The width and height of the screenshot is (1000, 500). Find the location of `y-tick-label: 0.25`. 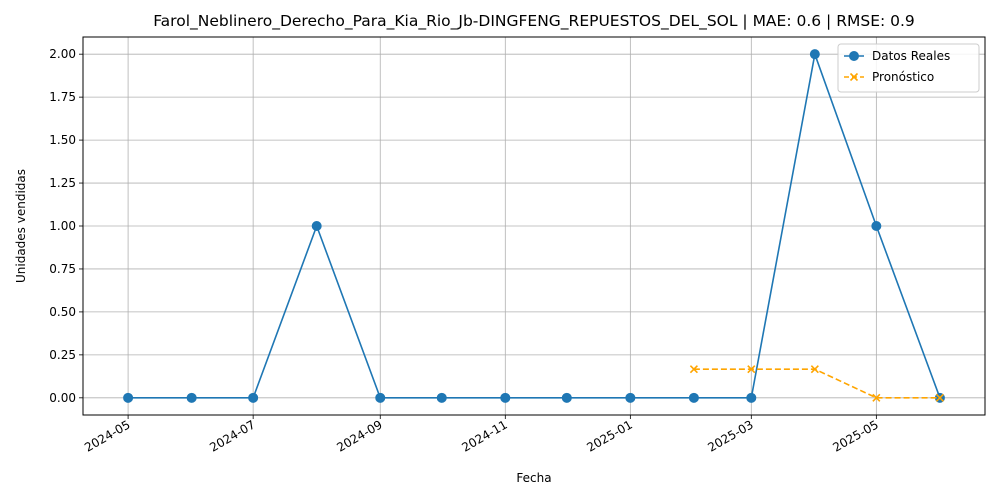

y-tick-label: 0.25 is located at coordinates (62, 355).